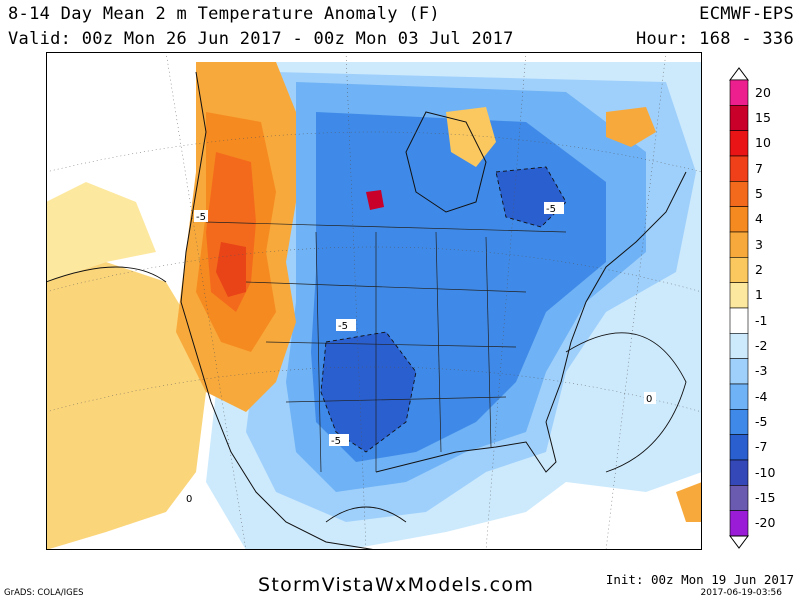 The width and height of the screenshot is (800, 600). I want to click on gulf-coastline, so click(466, 447).